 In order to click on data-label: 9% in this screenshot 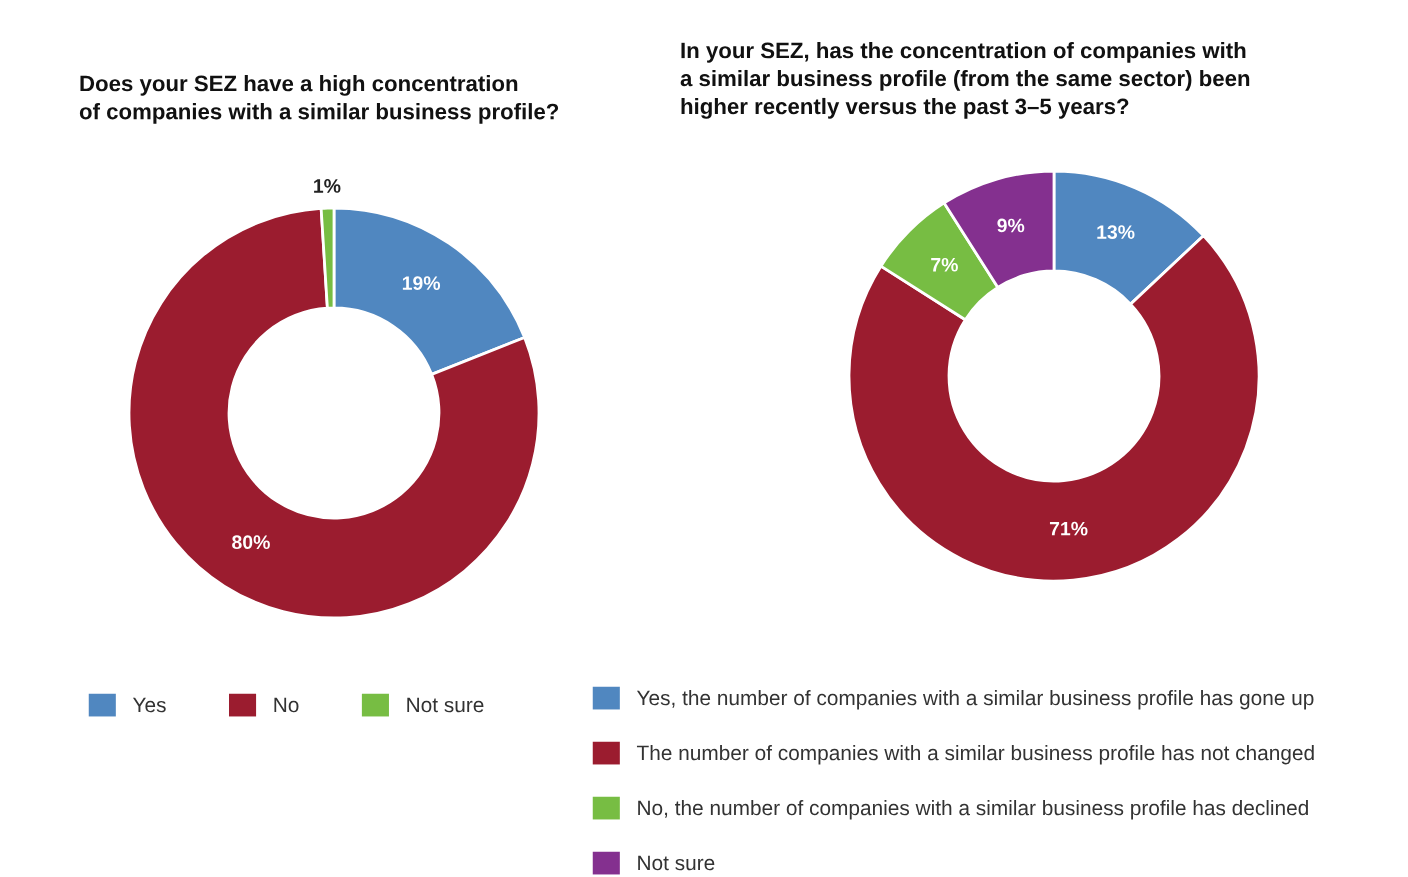, I will do `click(1011, 225)`.